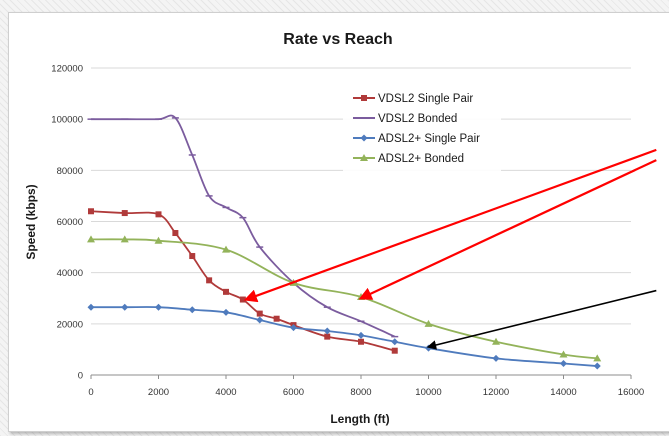 The width and height of the screenshot is (669, 436). Describe the element at coordinates (80, 376) in the screenshot. I see `y-tick-label: 0` at that location.